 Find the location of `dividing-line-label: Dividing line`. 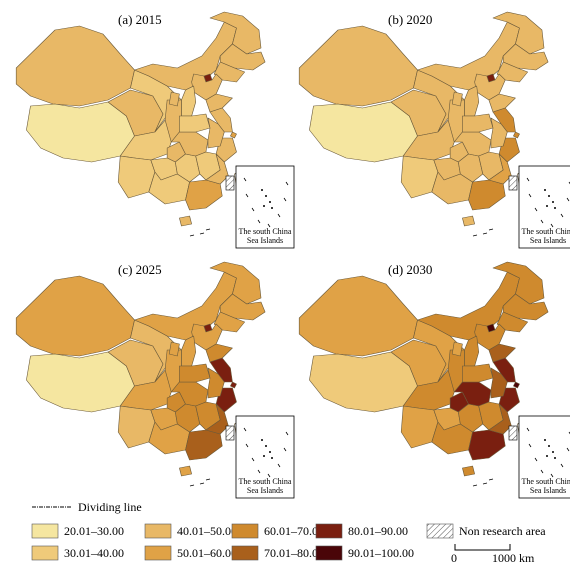

dividing-line-label: Dividing line is located at coordinates (110, 507).